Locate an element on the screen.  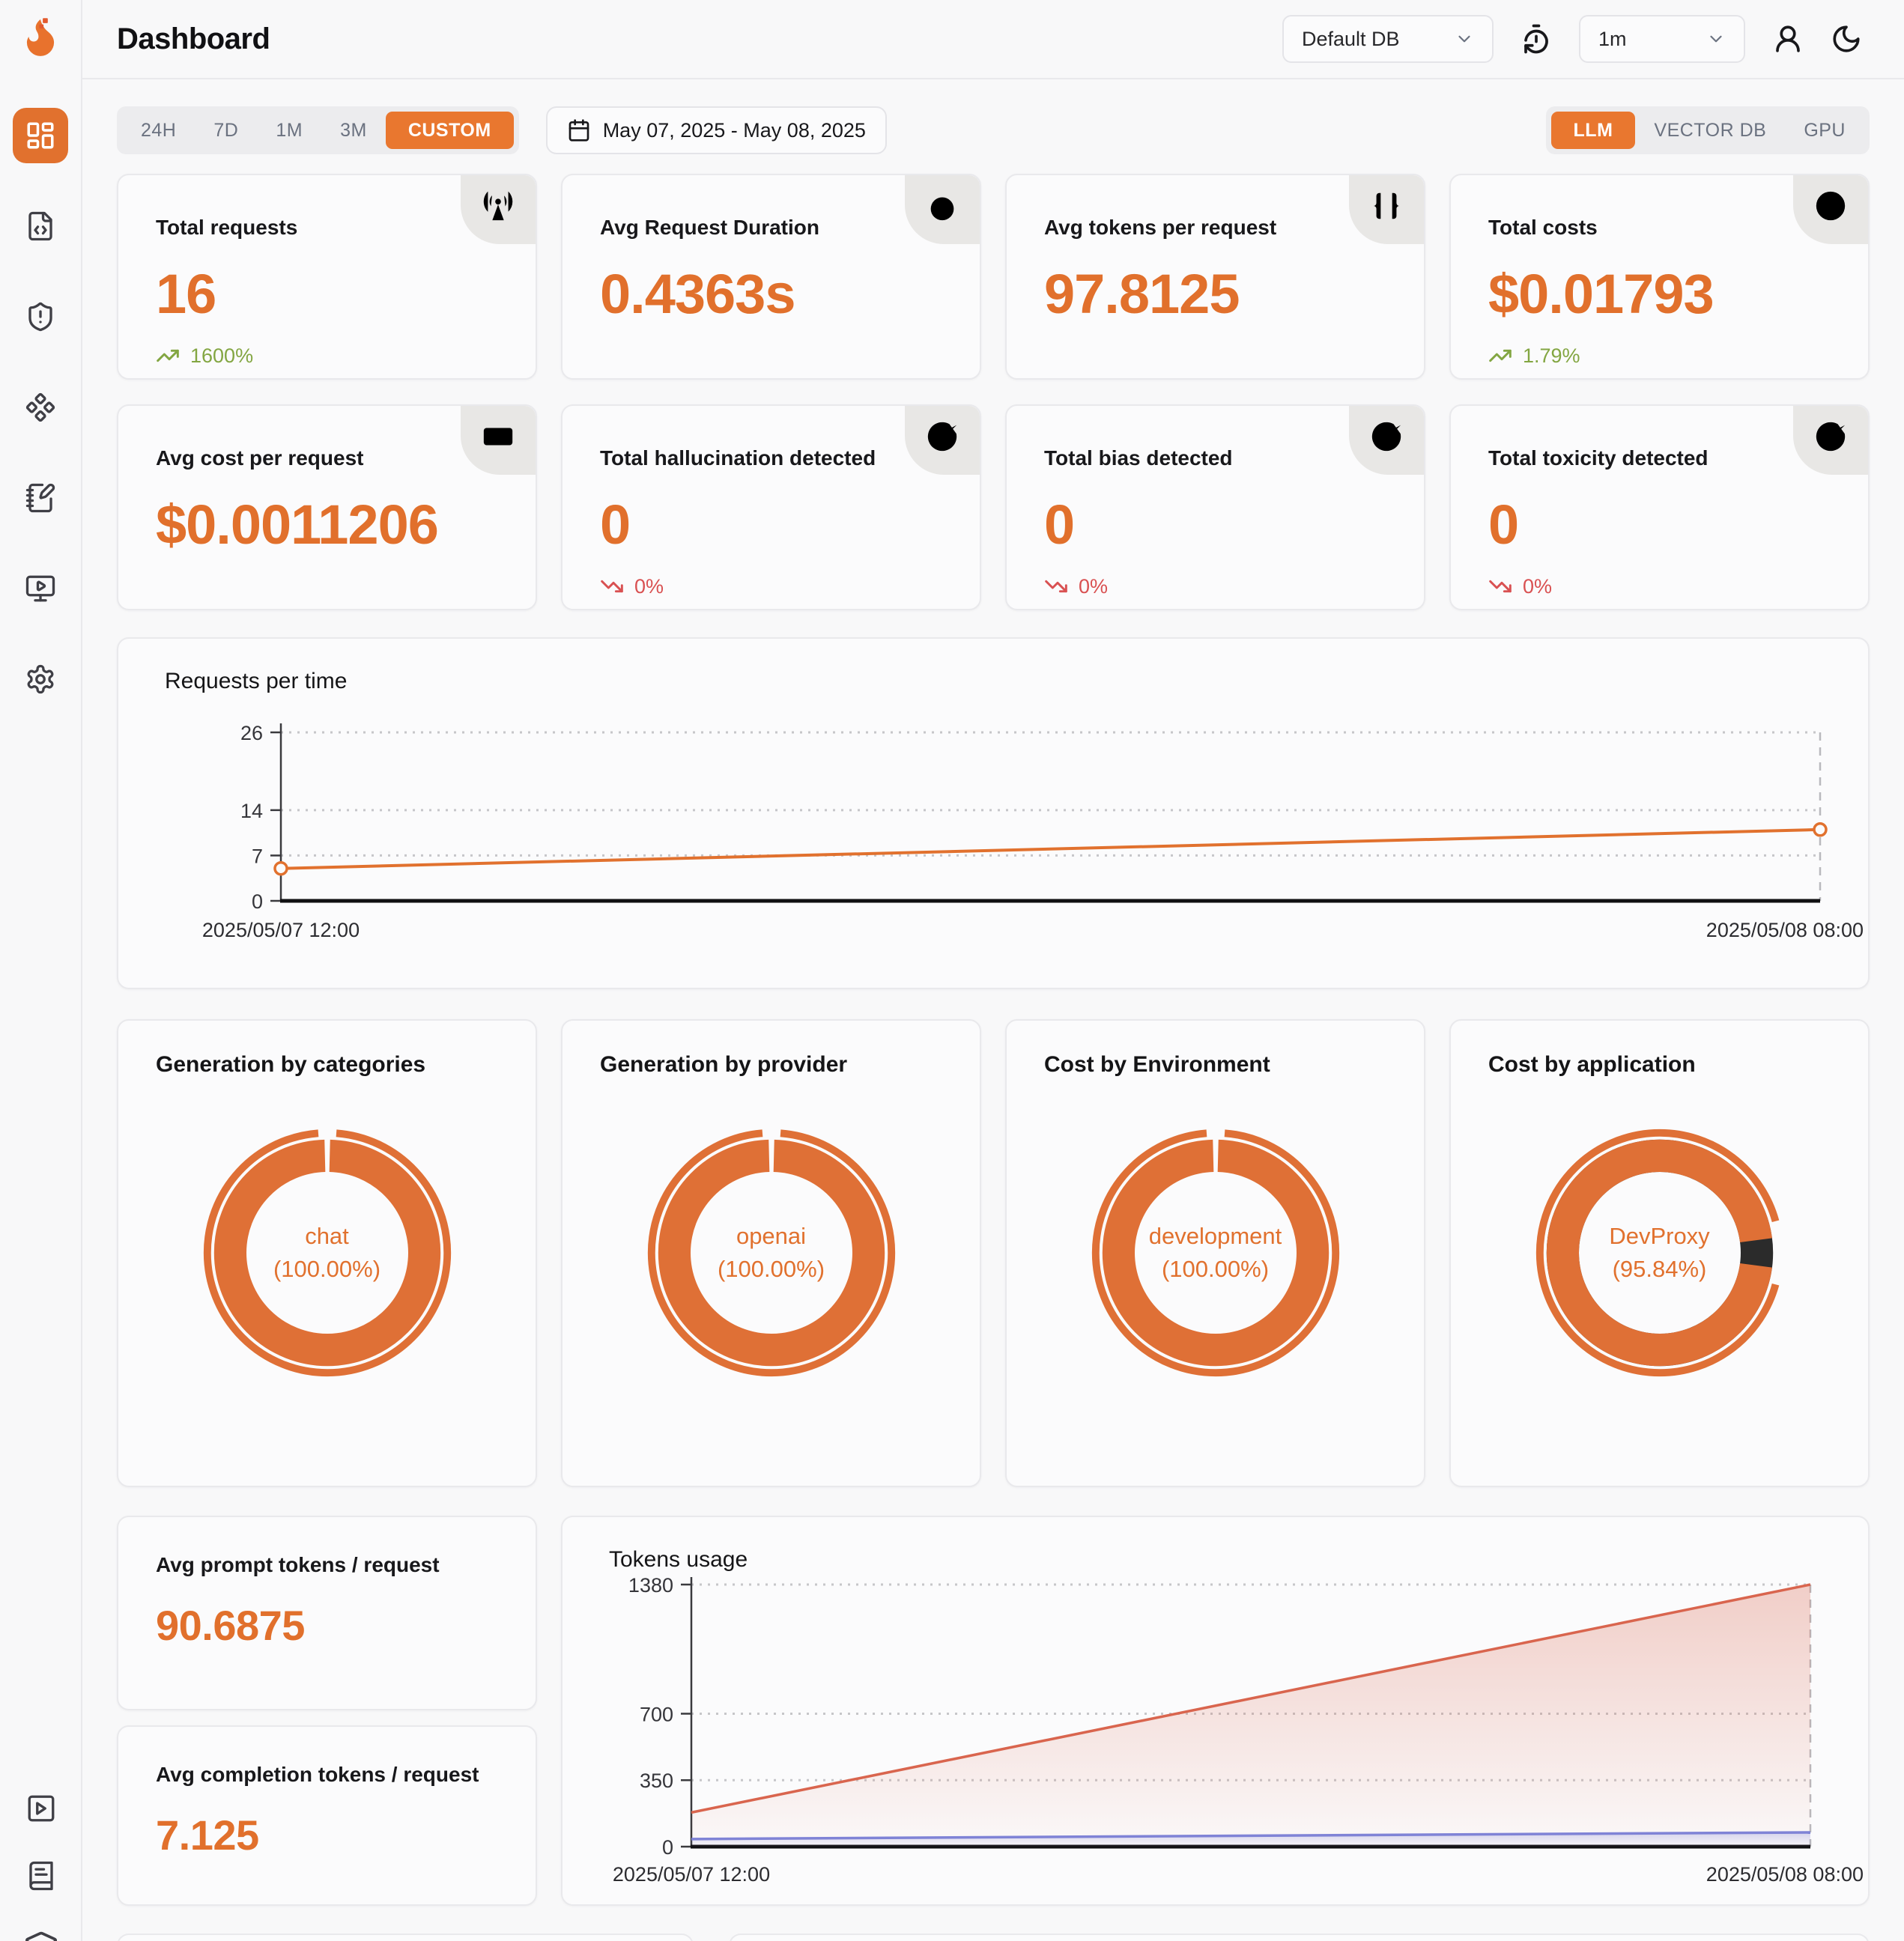
stat-label: Avg Request Duration is located at coordinates (709, 228).